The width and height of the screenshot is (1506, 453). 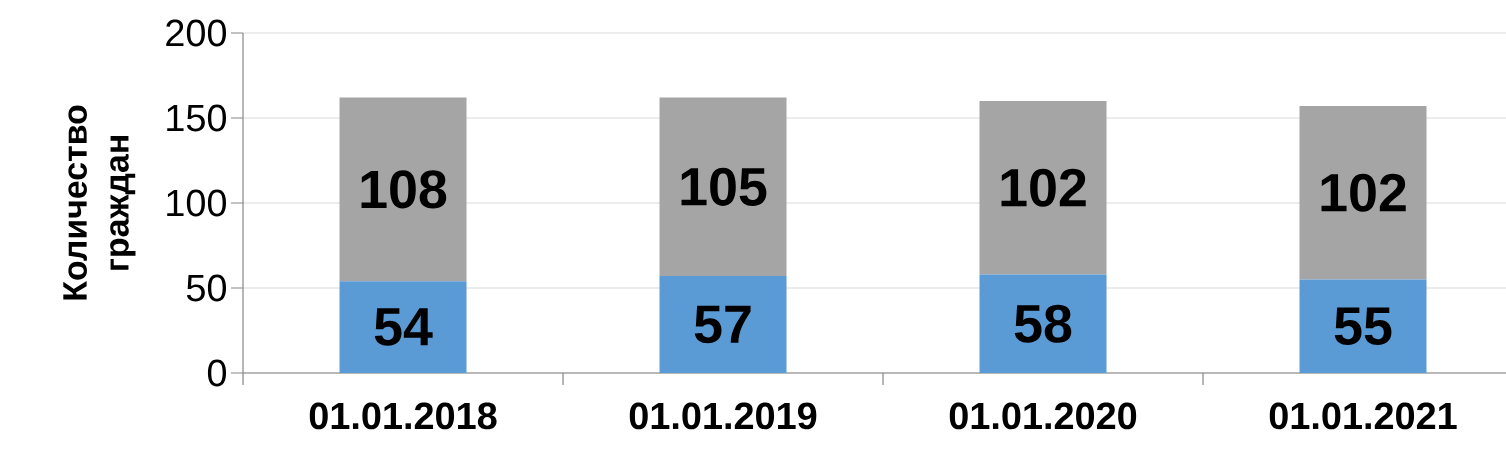 I want to click on data-label: 105, so click(x=724, y=186).